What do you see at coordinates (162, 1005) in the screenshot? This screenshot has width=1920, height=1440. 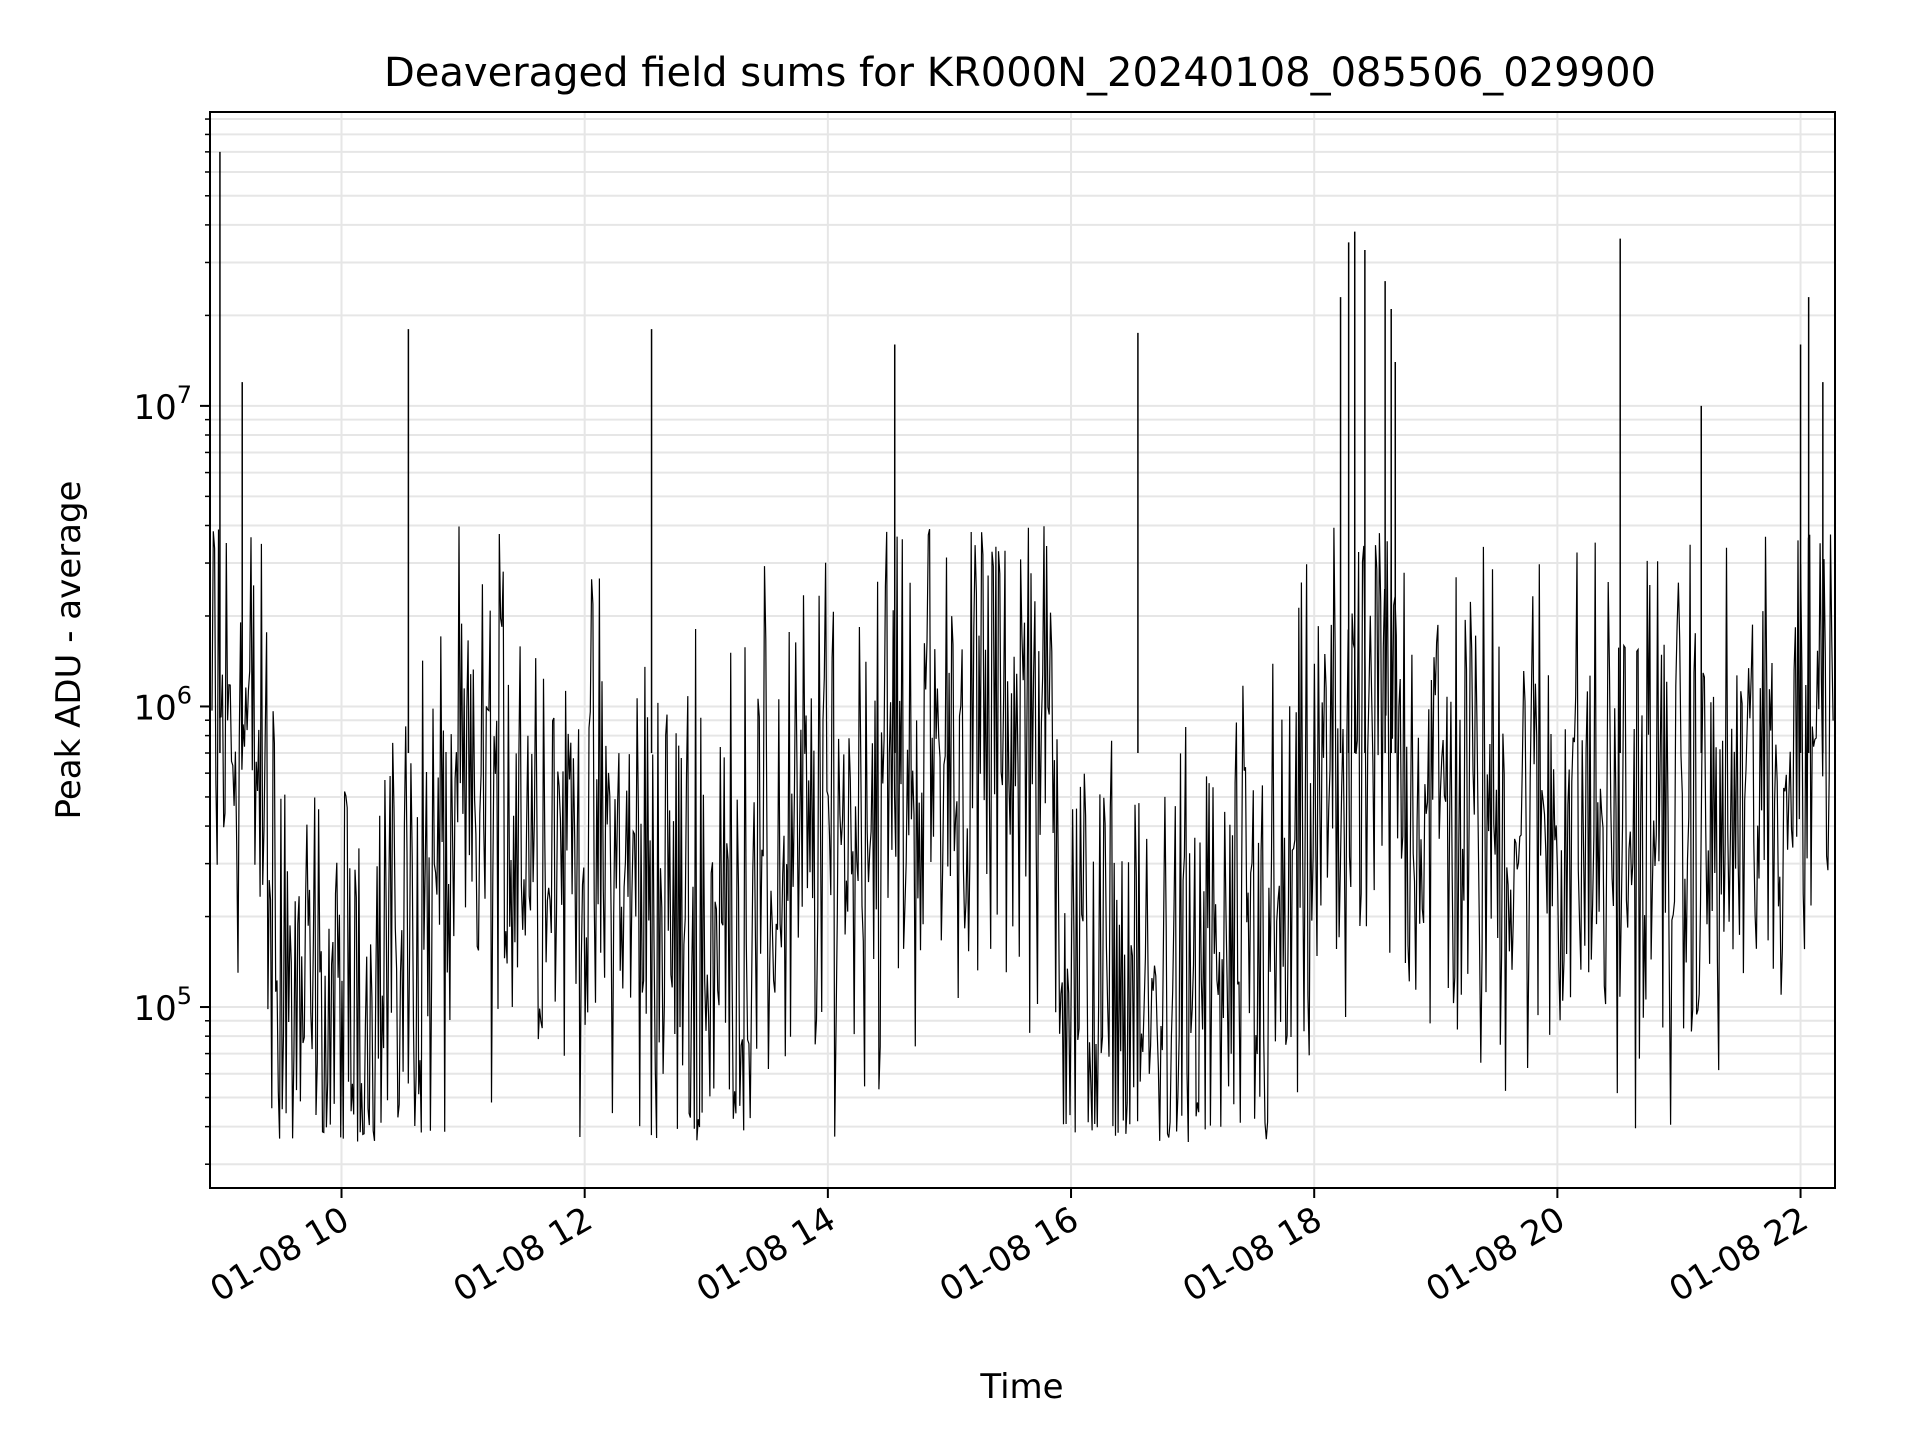 I see `y-tick-label: 10⁵` at bounding box center [162, 1005].